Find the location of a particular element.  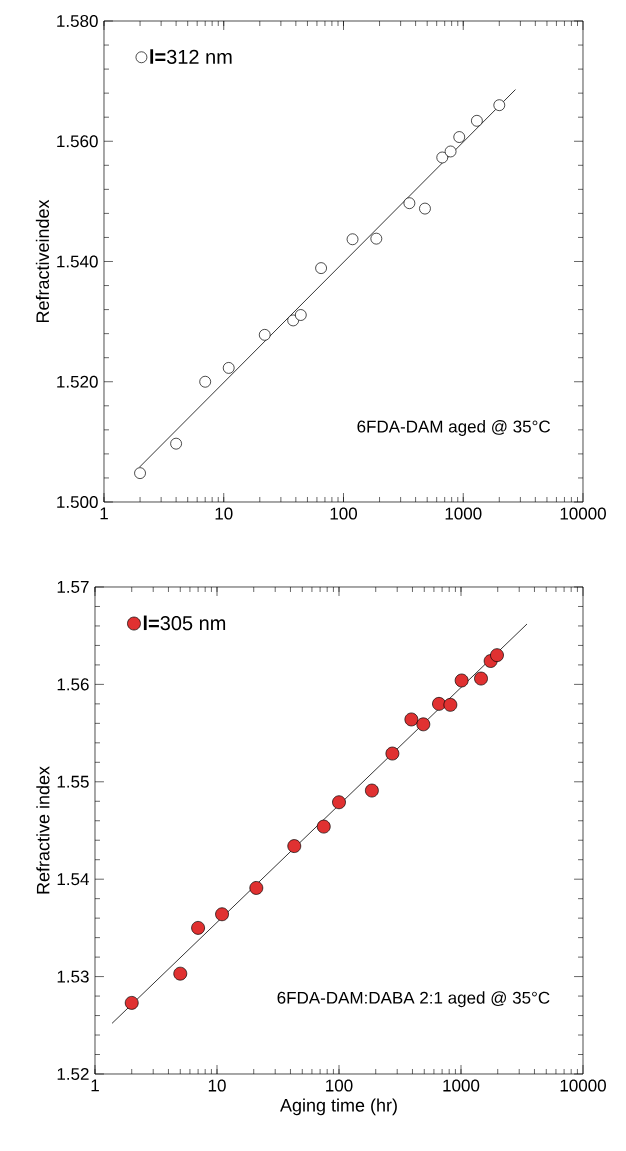

y-tick-label: 1.52 is located at coordinates (73, 1074).